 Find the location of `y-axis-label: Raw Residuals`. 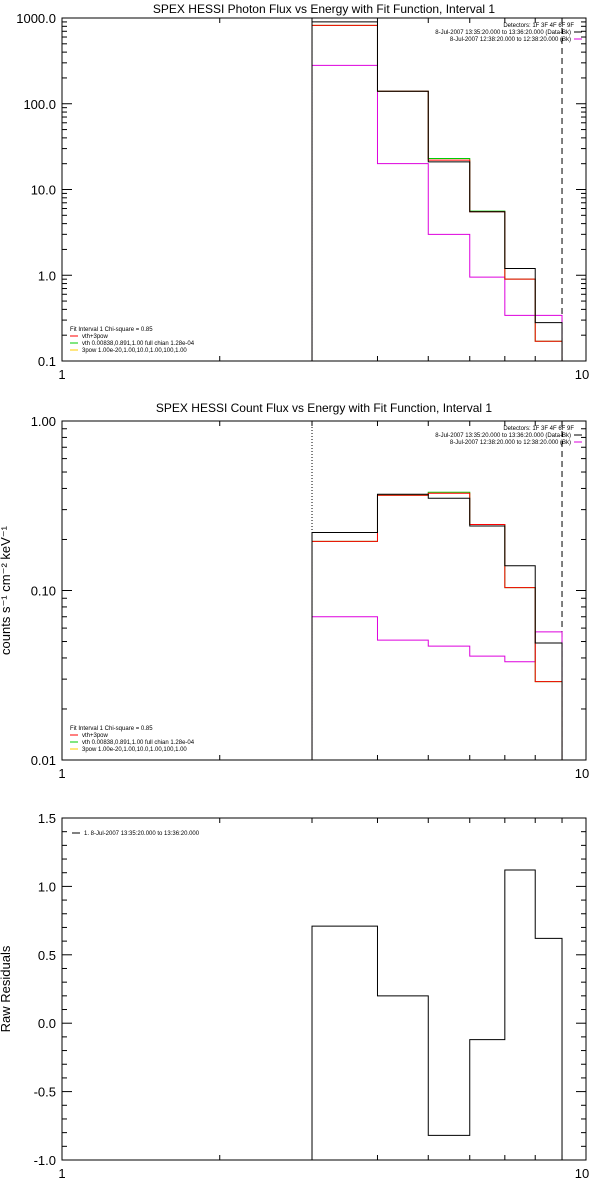

y-axis-label: Raw Residuals is located at coordinates (6, 988).